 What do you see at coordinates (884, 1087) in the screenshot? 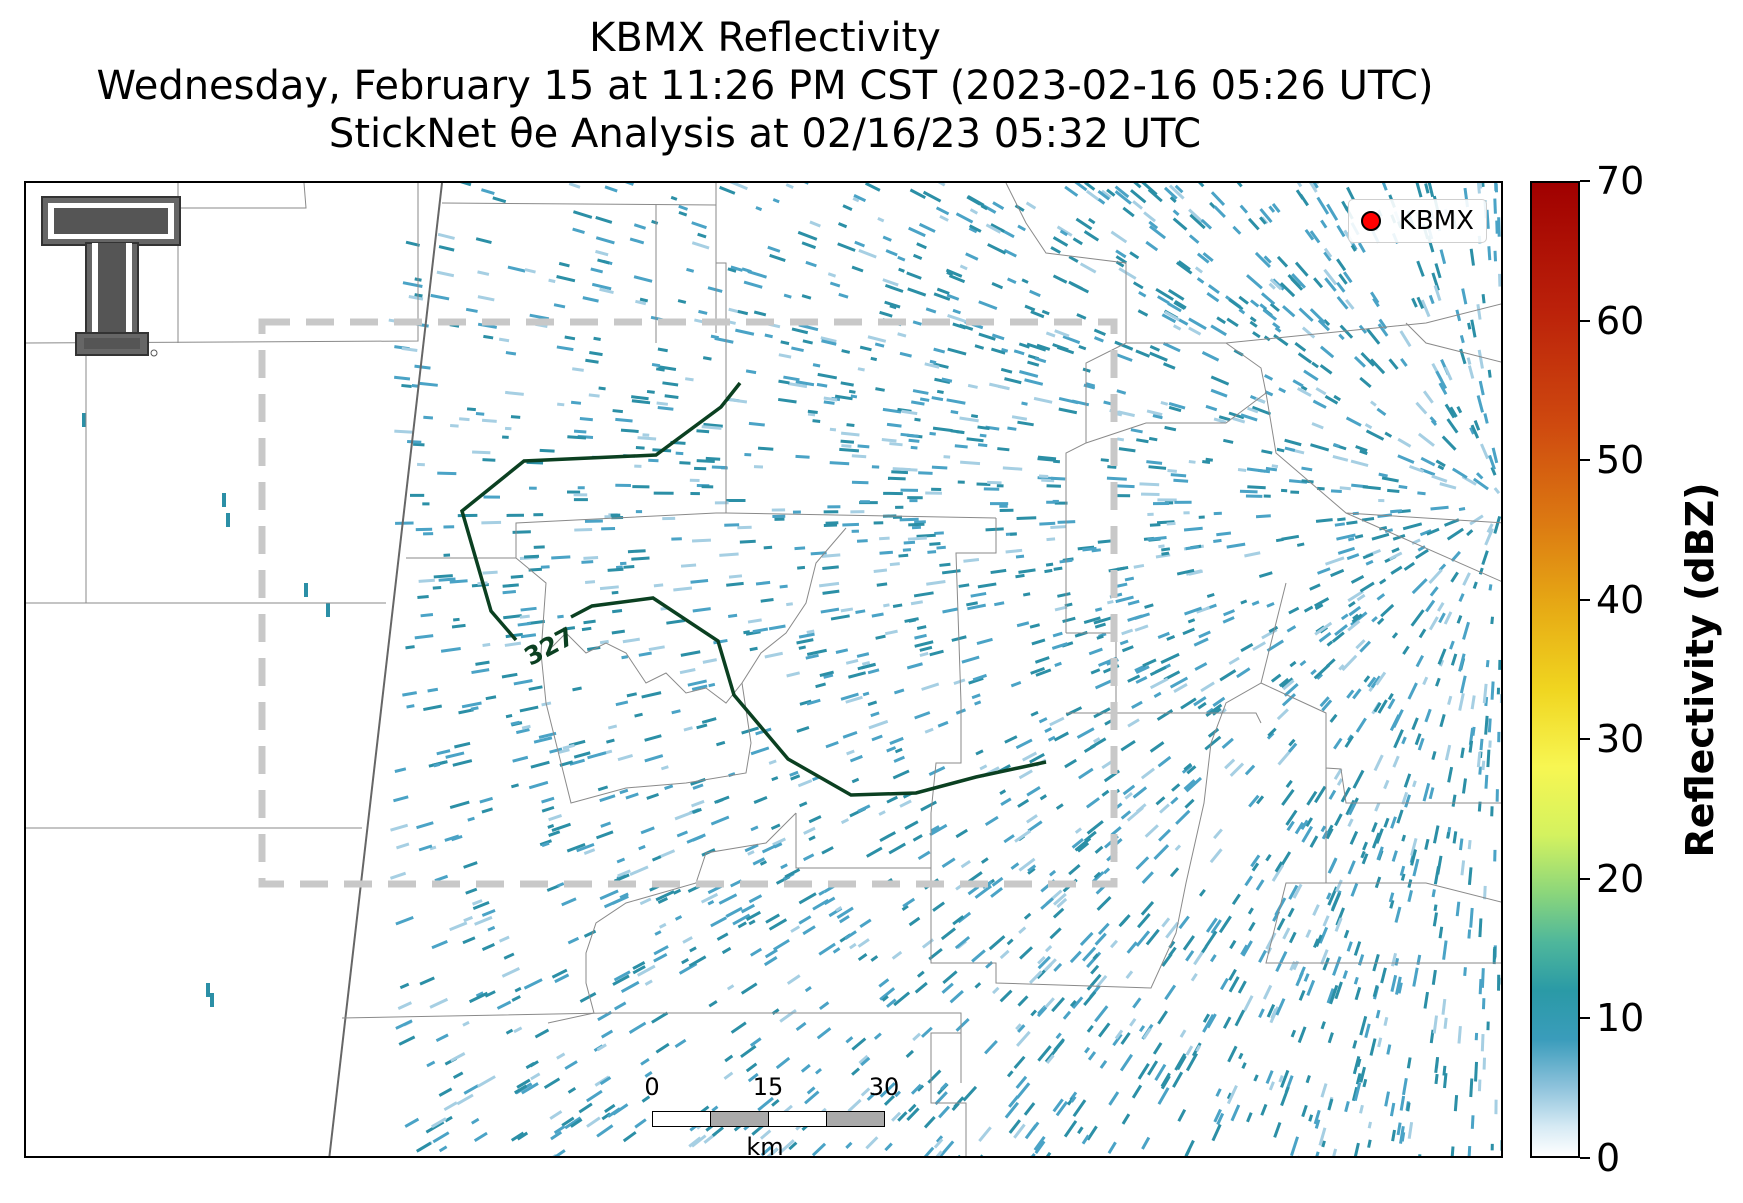
I see `scale-tick-30: 30` at bounding box center [884, 1087].